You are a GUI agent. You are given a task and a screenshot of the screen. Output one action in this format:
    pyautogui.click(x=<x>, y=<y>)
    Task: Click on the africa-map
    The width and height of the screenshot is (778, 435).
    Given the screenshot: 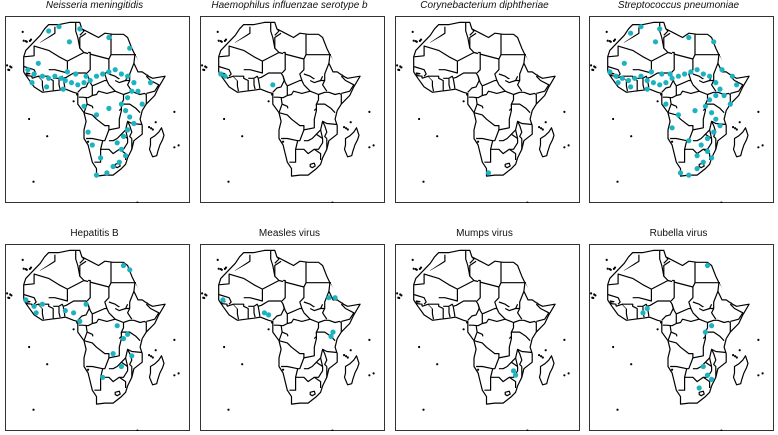 What is the action you would take?
    pyautogui.click(x=97, y=337)
    